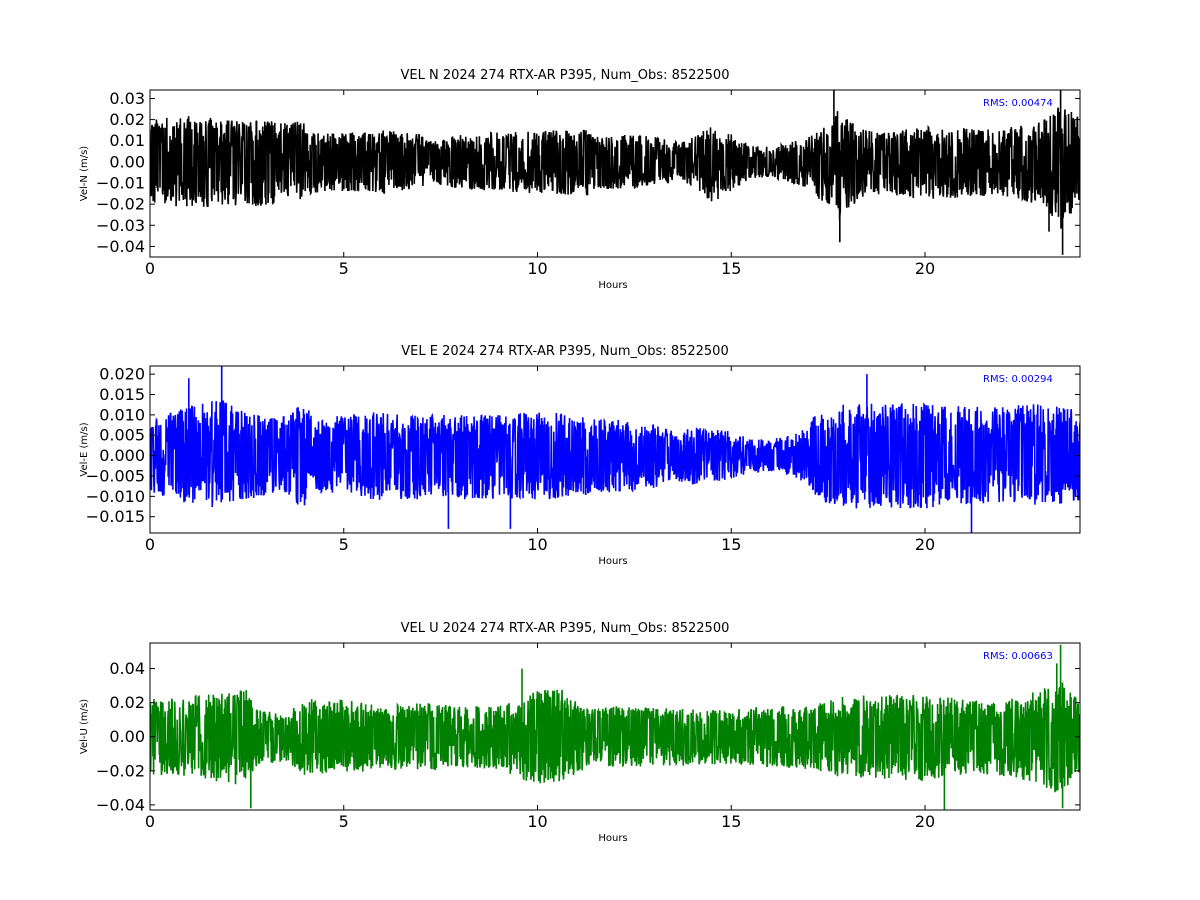 Image resolution: width=1200 pixels, height=900 pixels. I want to click on series-line-up, so click(615, 727).